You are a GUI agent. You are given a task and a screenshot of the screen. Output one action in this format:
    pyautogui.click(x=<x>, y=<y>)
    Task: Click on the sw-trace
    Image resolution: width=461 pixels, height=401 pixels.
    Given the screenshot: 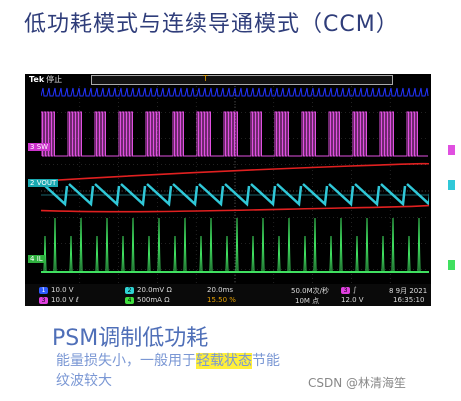 What is the action you would take?
    pyautogui.click(x=234, y=134)
    